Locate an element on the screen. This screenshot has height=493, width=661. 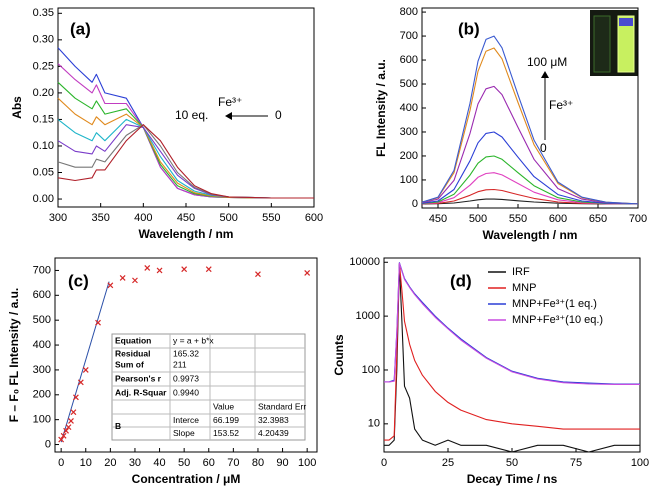
x-axis-label: Wavelength / nm is located at coordinates (530, 235).